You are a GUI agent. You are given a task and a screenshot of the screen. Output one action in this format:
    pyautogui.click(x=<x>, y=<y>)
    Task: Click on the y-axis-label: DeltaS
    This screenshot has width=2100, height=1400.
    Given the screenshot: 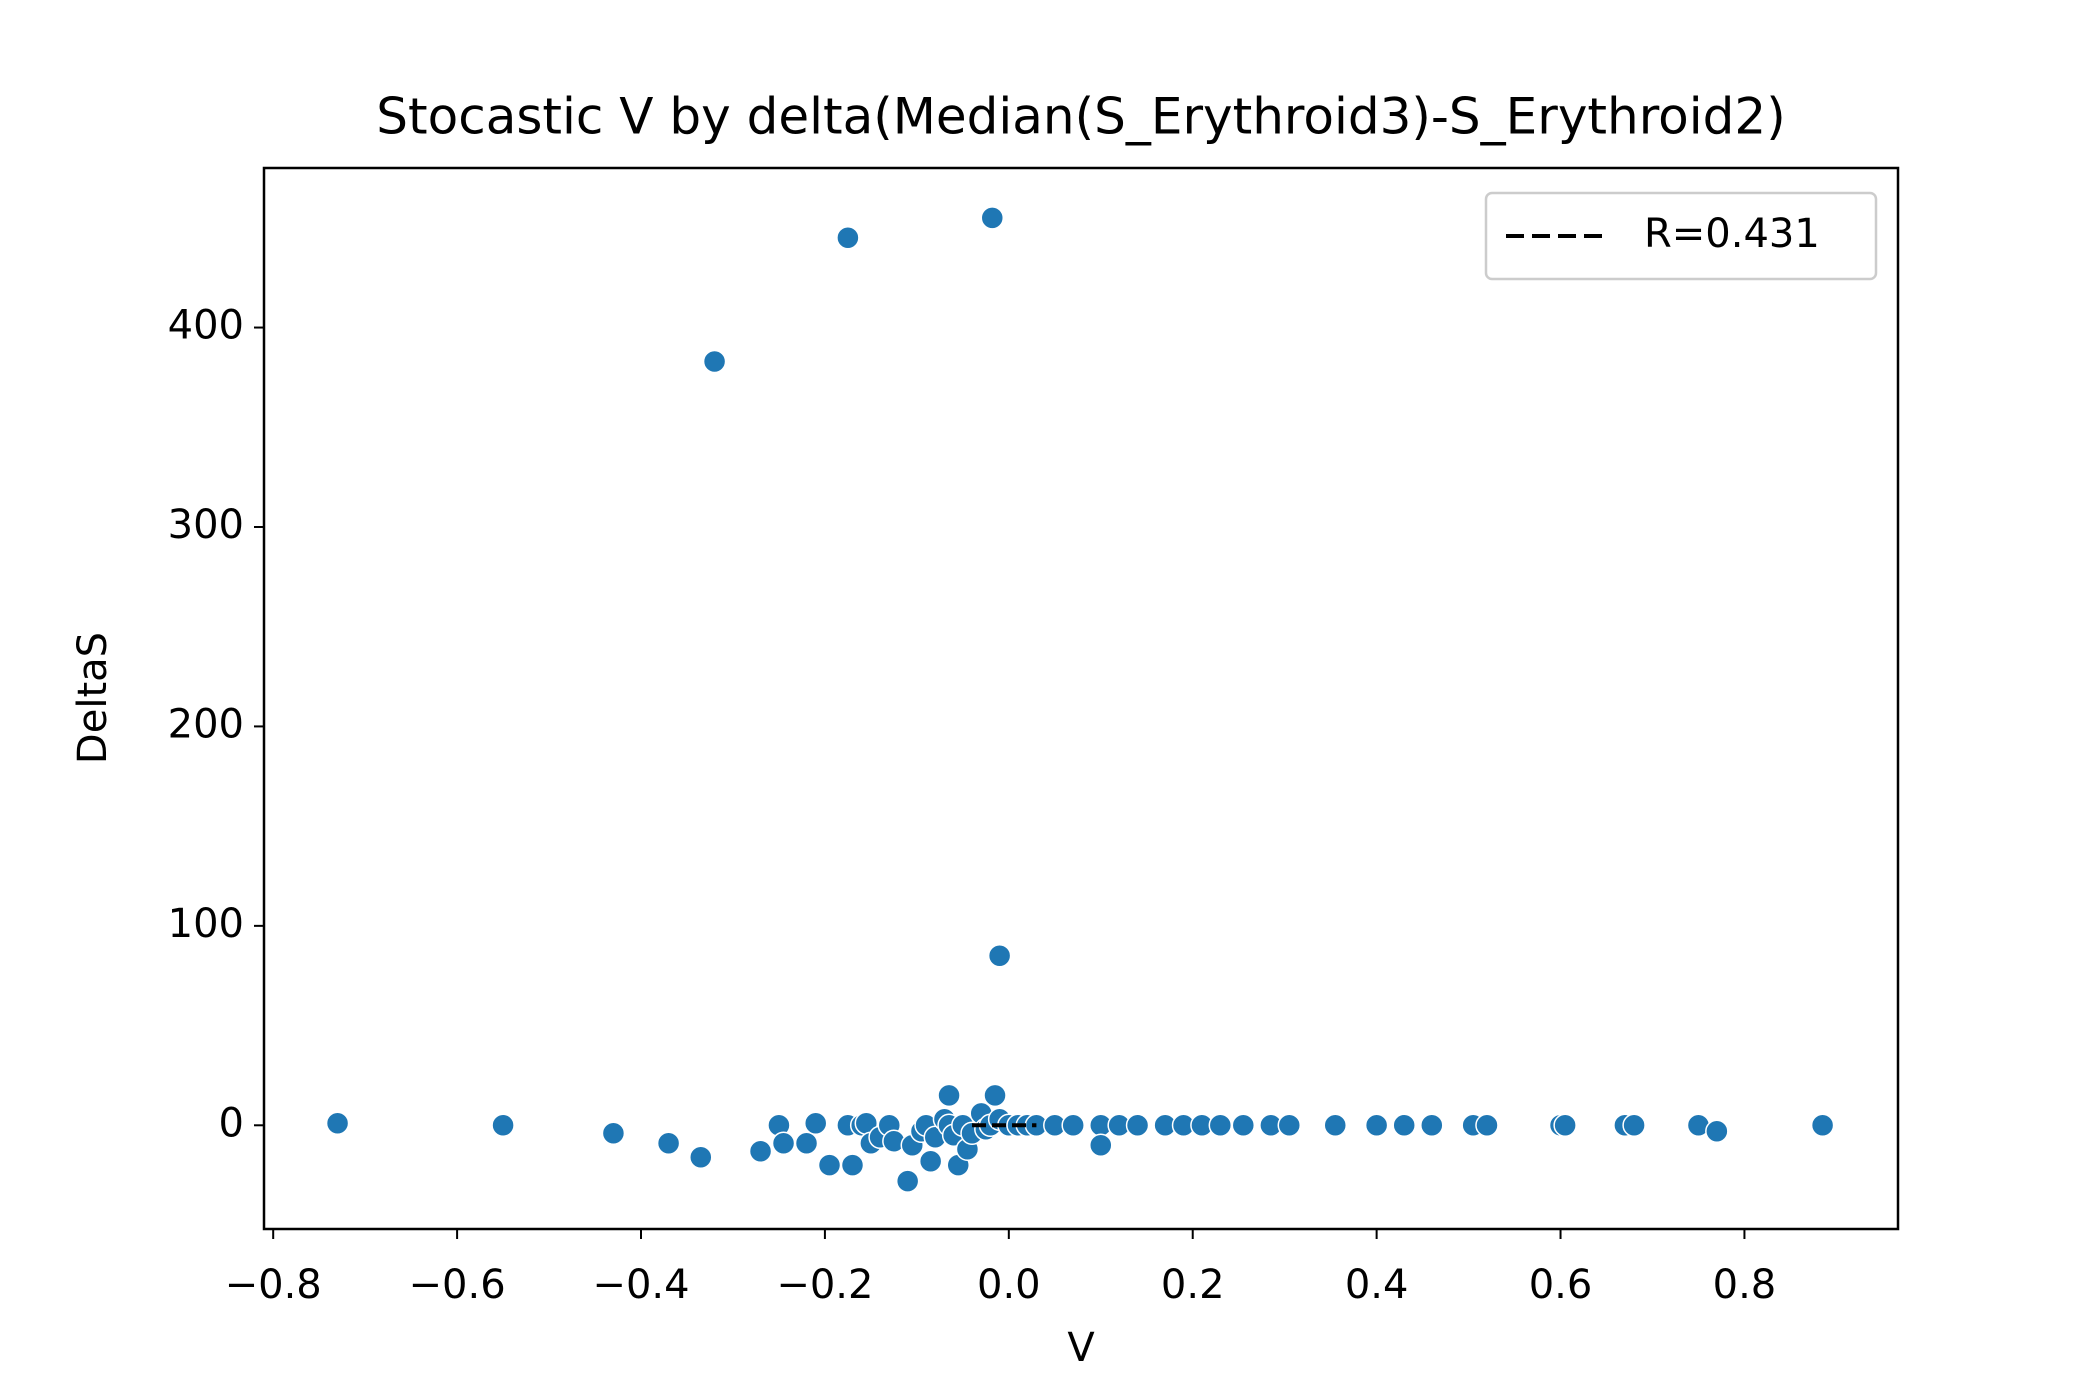 What is the action you would take?
    pyautogui.click(x=93, y=698)
    